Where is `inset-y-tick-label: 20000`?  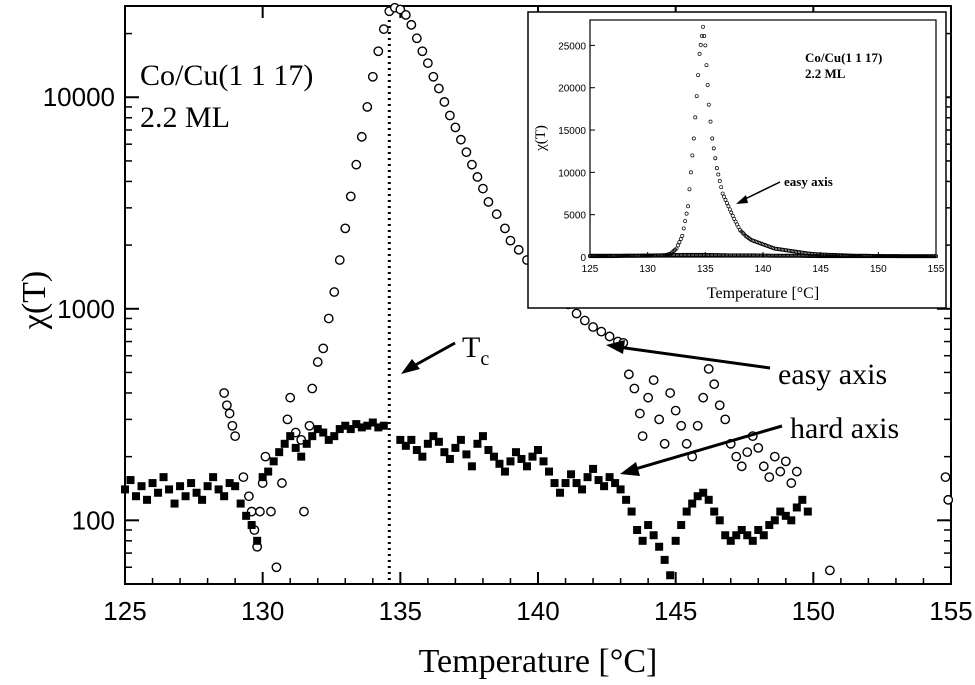
inset-y-tick-label: 20000 is located at coordinates (572, 89).